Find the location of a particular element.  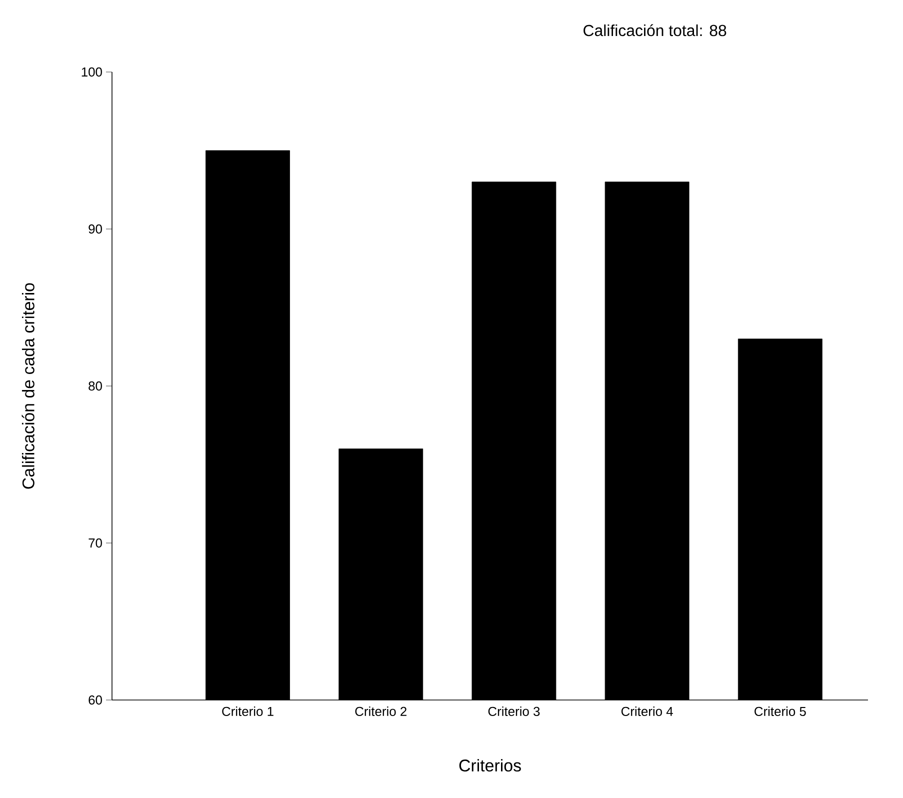

y-tick-label: 90 is located at coordinates (95, 229).